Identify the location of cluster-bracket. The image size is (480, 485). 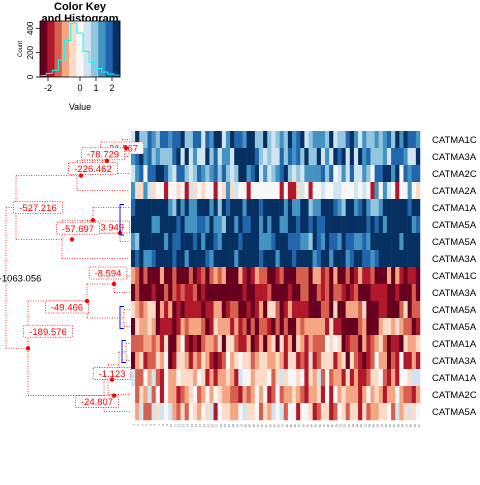
(121, 317).